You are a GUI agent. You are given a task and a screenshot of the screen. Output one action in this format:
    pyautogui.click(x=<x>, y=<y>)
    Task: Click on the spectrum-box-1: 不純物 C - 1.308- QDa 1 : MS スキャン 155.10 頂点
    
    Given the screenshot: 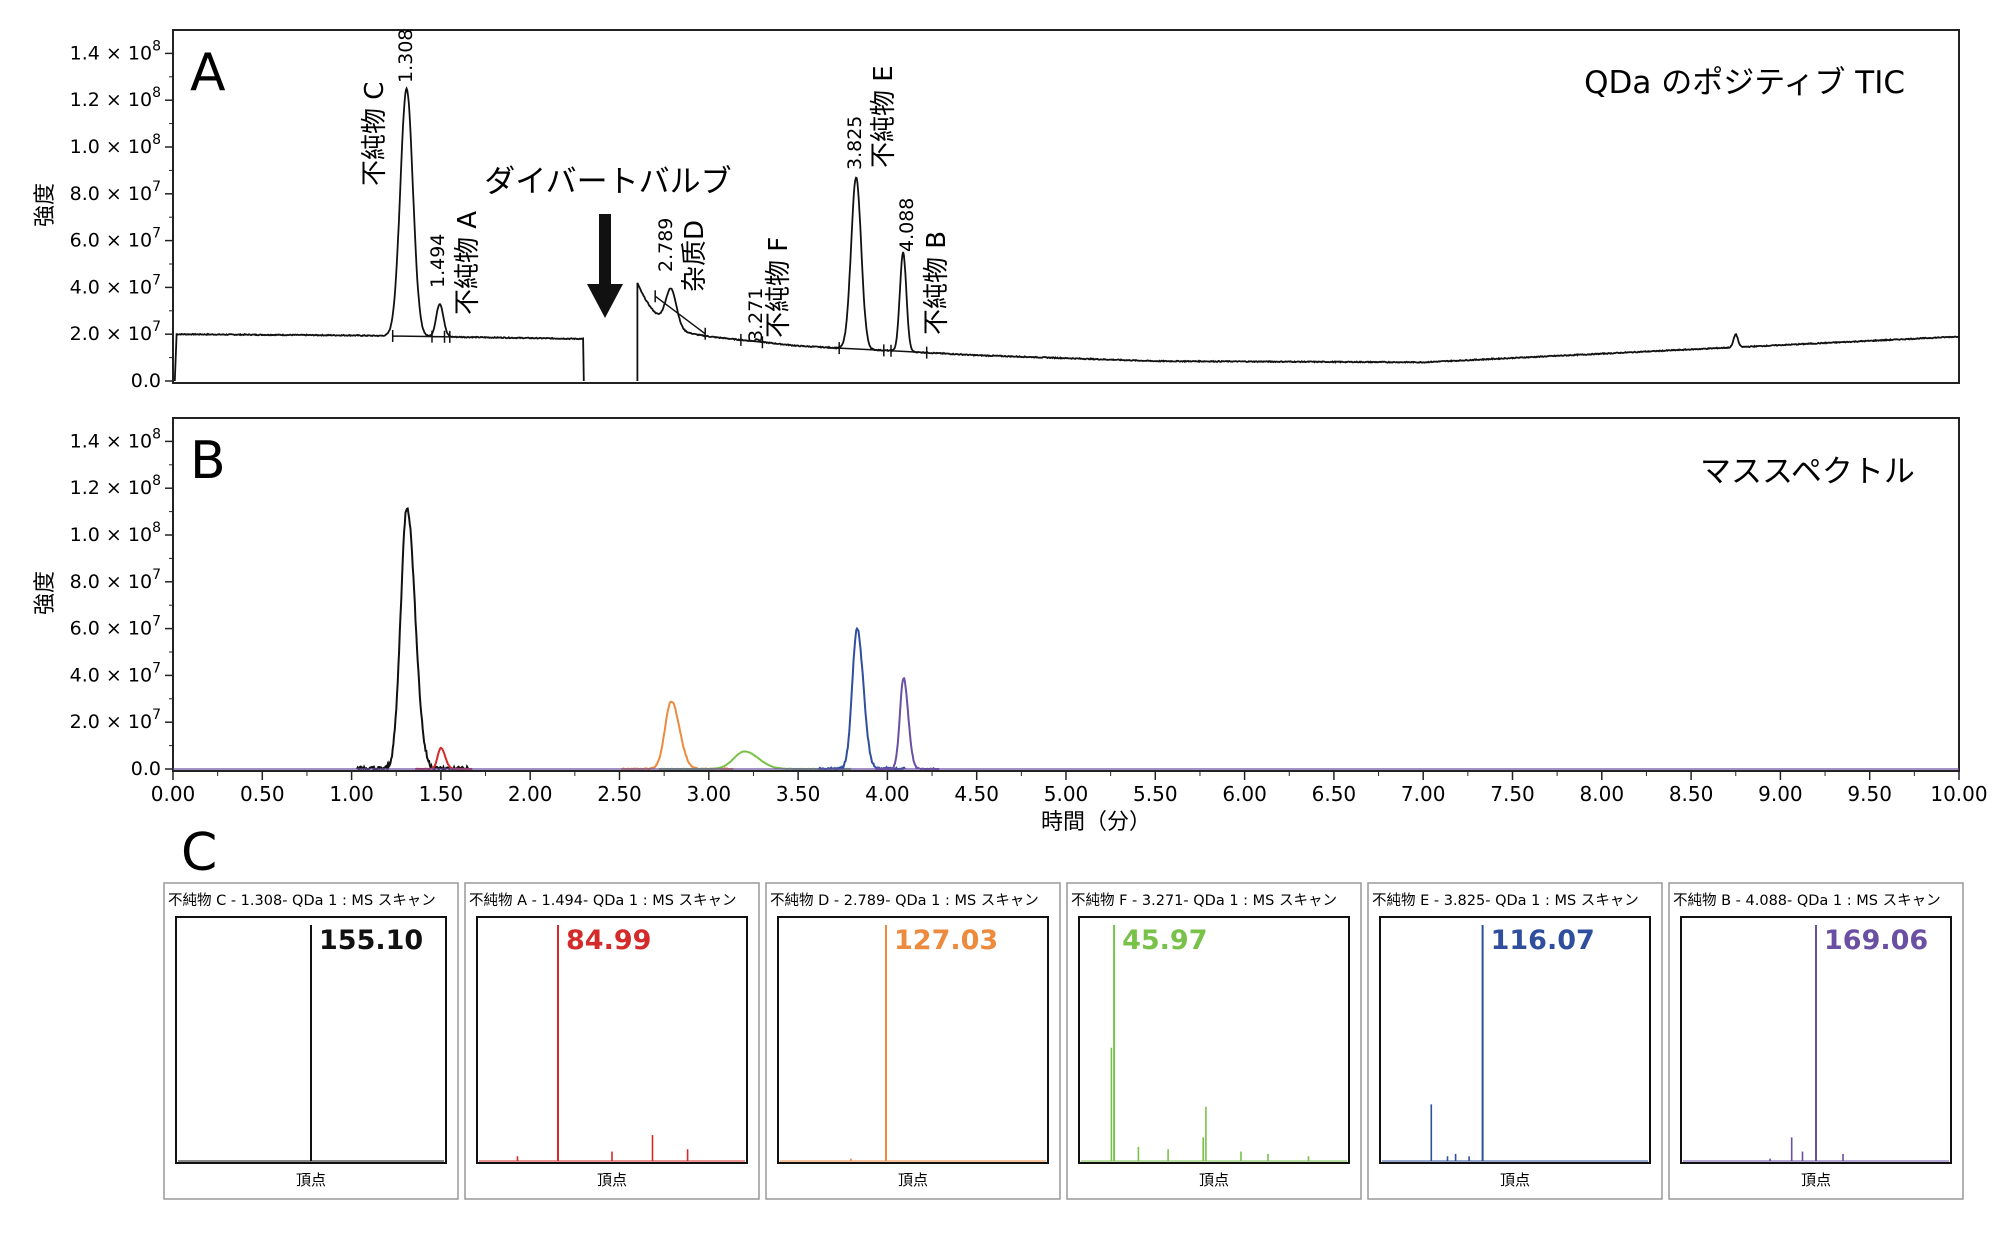 What is the action you would take?
    pyautogui.click(x=311, y=1041)
    